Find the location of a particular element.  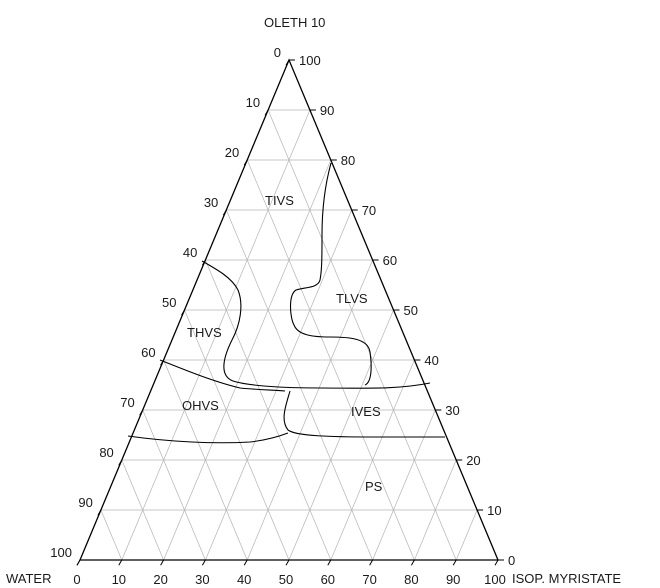

region-label-ps: PS is located at coordinates (374, 486).